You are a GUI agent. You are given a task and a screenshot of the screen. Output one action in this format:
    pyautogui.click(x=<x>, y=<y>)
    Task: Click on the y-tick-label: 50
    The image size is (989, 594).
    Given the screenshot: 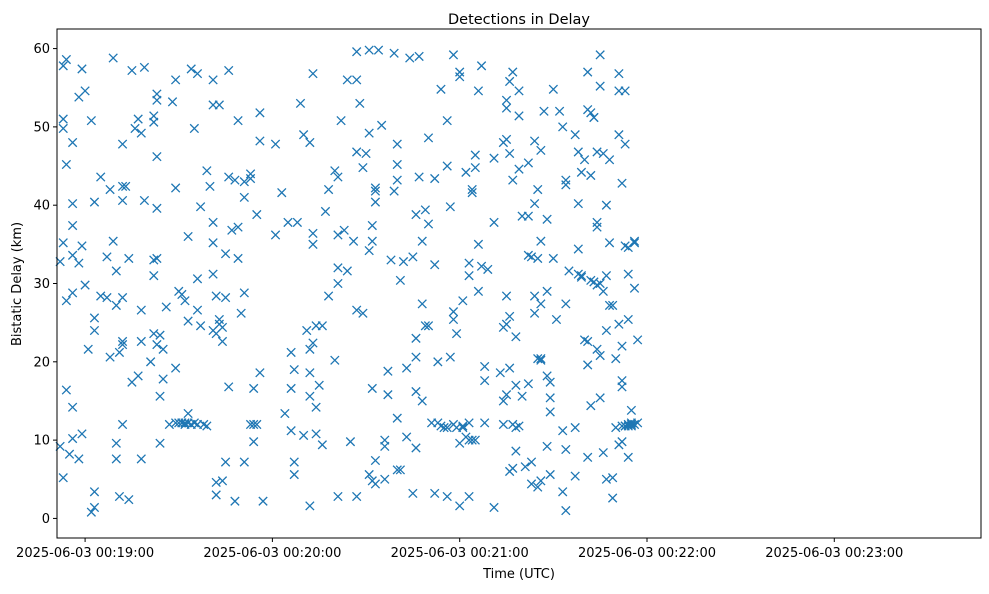 What is the action you would take?
    pyautogui.click(x=41, y=127)
    